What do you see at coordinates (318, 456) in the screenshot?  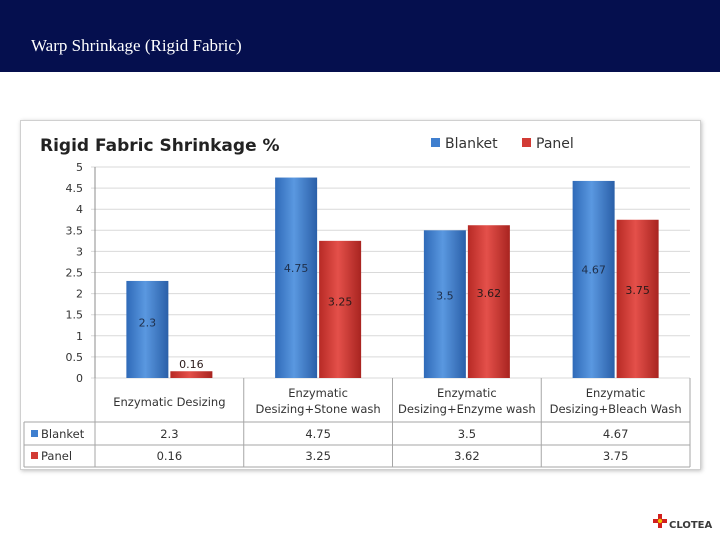 I see `table-cell: 3.25` at bounding box center [318, 456].